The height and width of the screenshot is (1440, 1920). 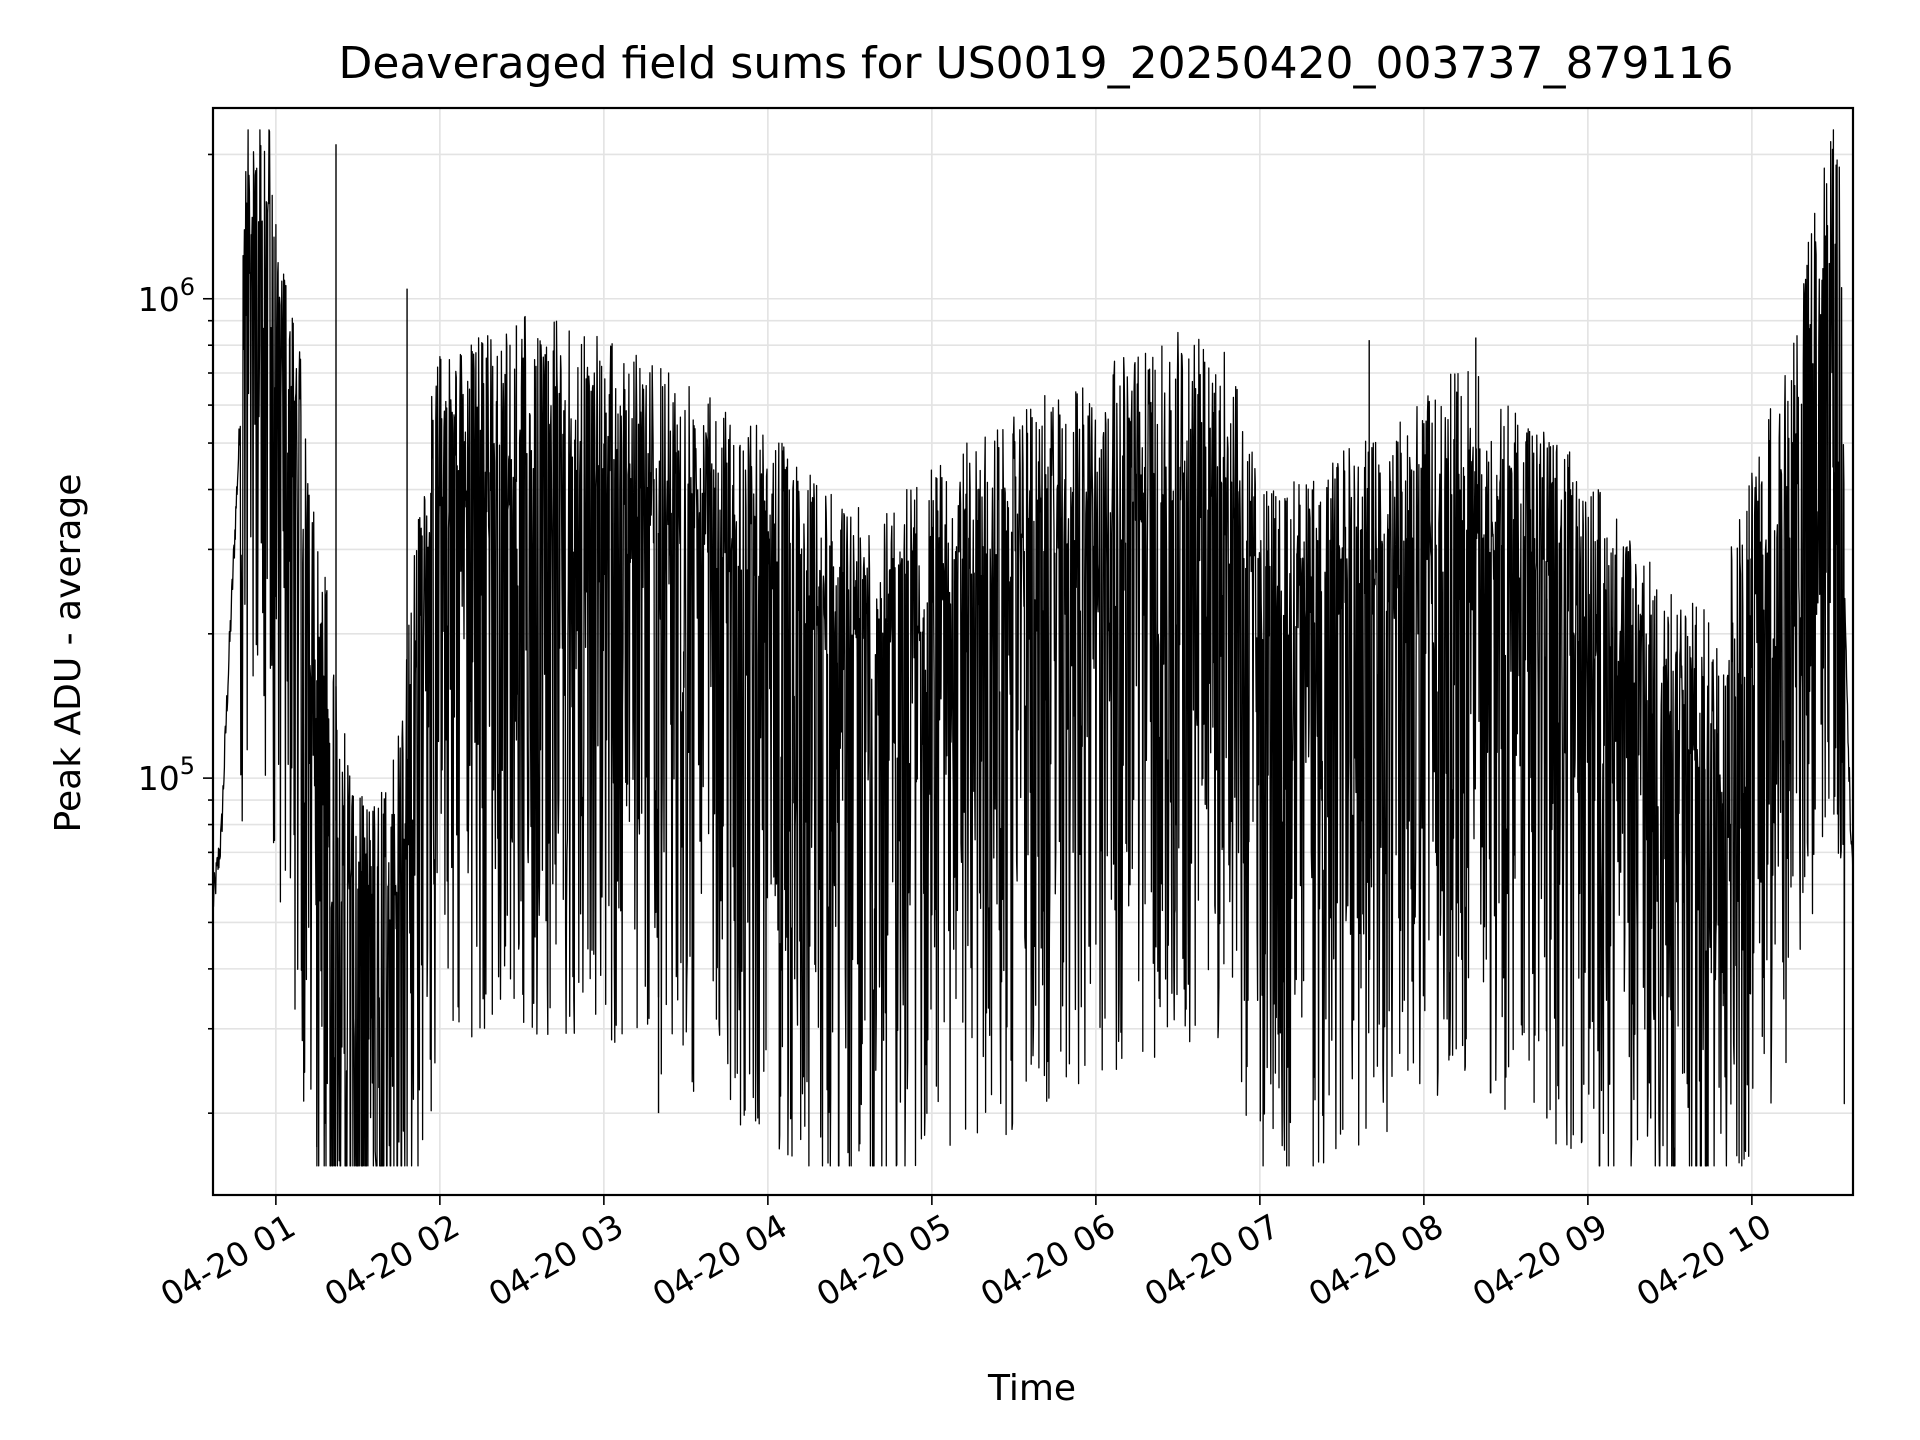 I want to click on x-tick-label: 04-20 08, so click(x=1376, y=1260).